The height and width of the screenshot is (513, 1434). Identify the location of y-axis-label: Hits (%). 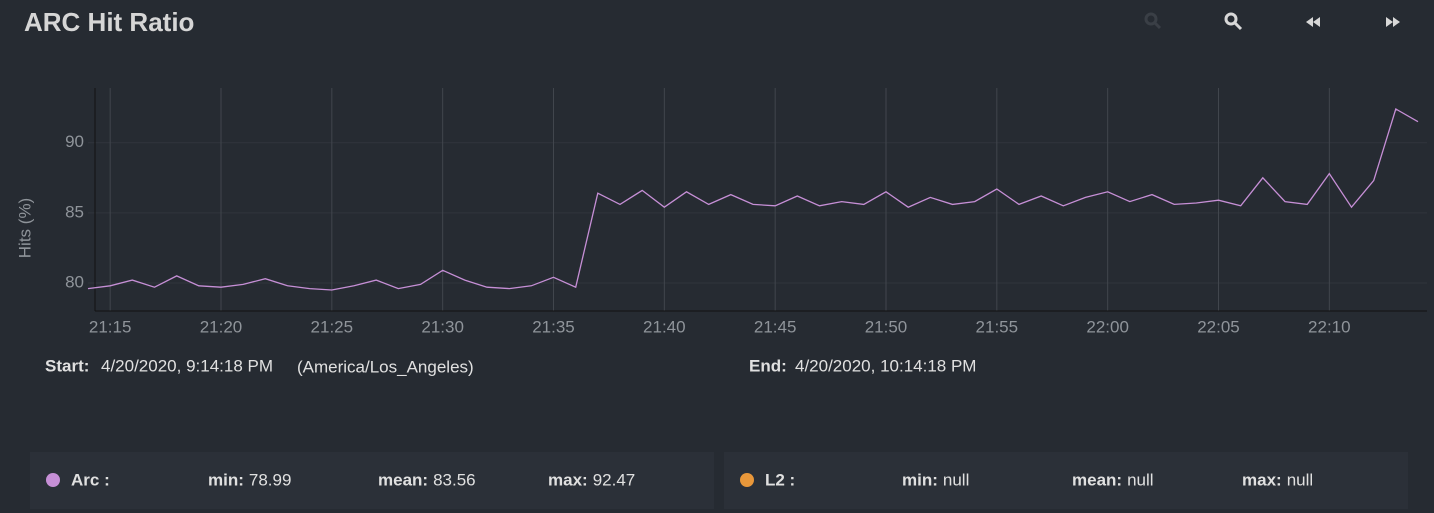
(24, 228).